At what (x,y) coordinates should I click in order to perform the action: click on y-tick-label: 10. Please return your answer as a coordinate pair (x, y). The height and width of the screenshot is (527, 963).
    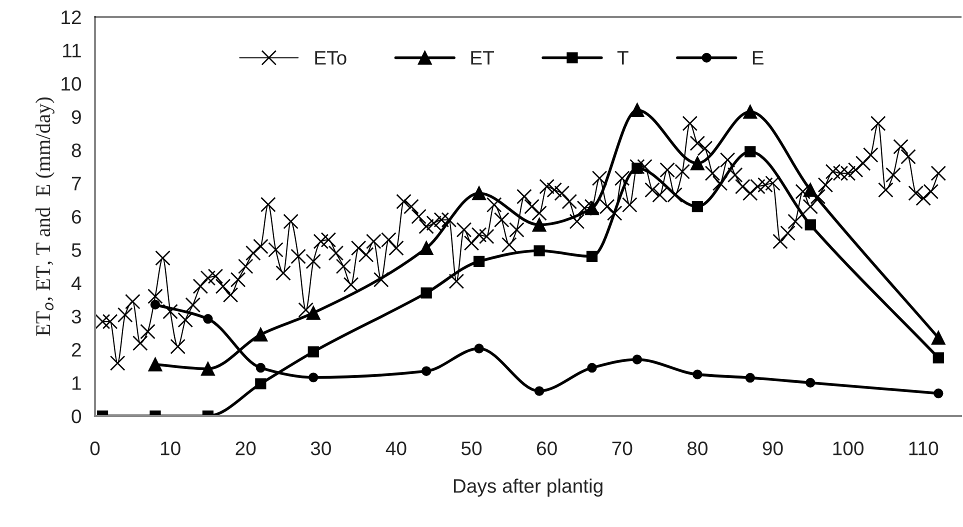
    Looking at the image, I should click on (72, 83).